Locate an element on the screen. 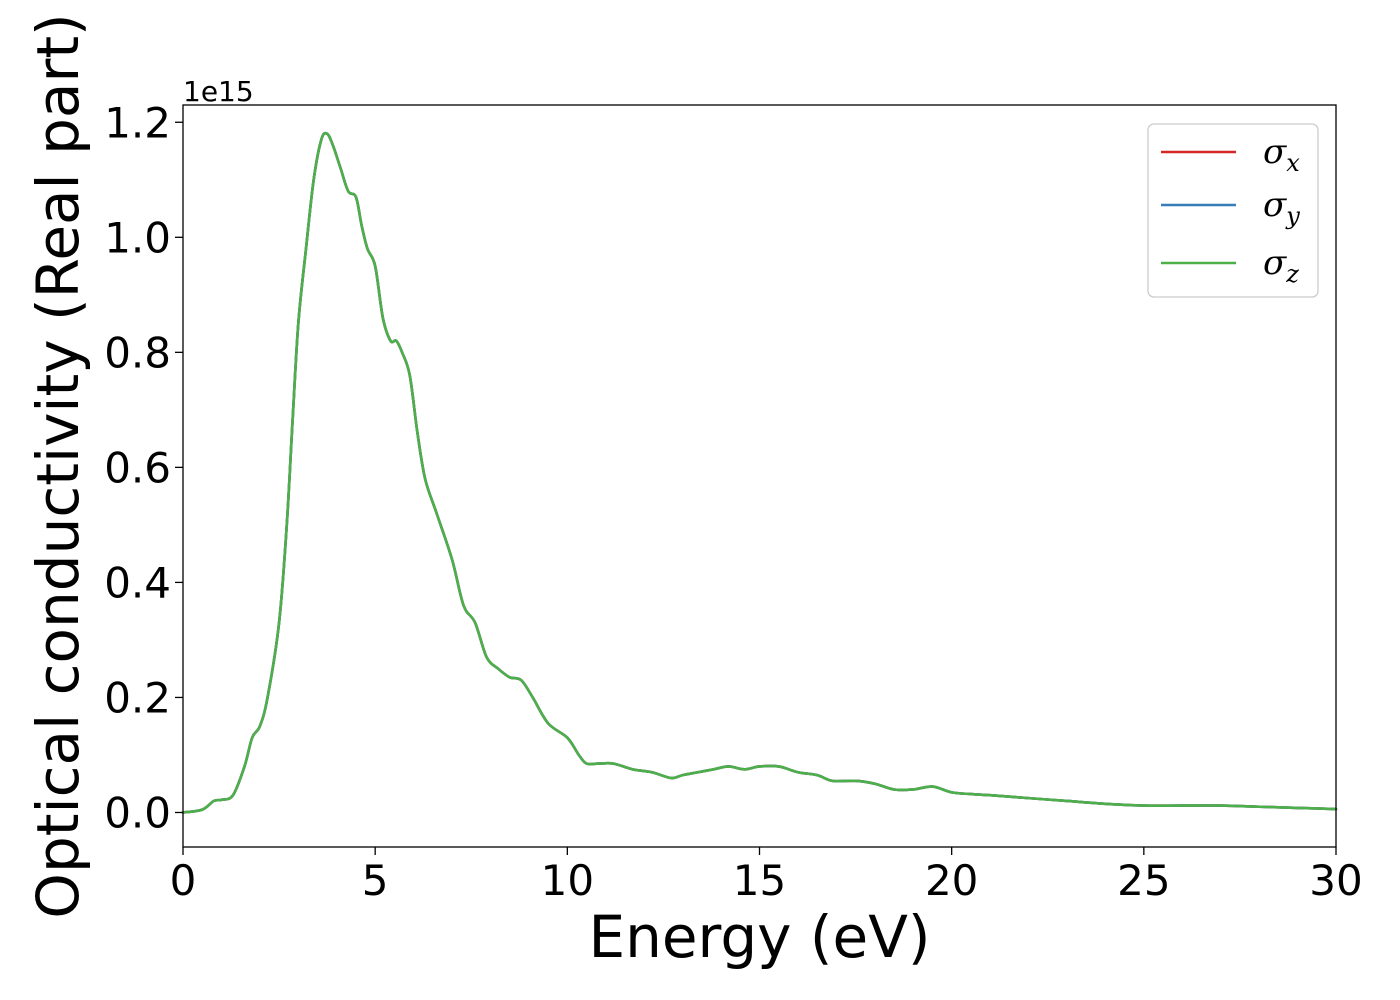 The width and height of the screenshot is (1400, 1000). legend-subscript: y is located at coordinates (1292, 216).